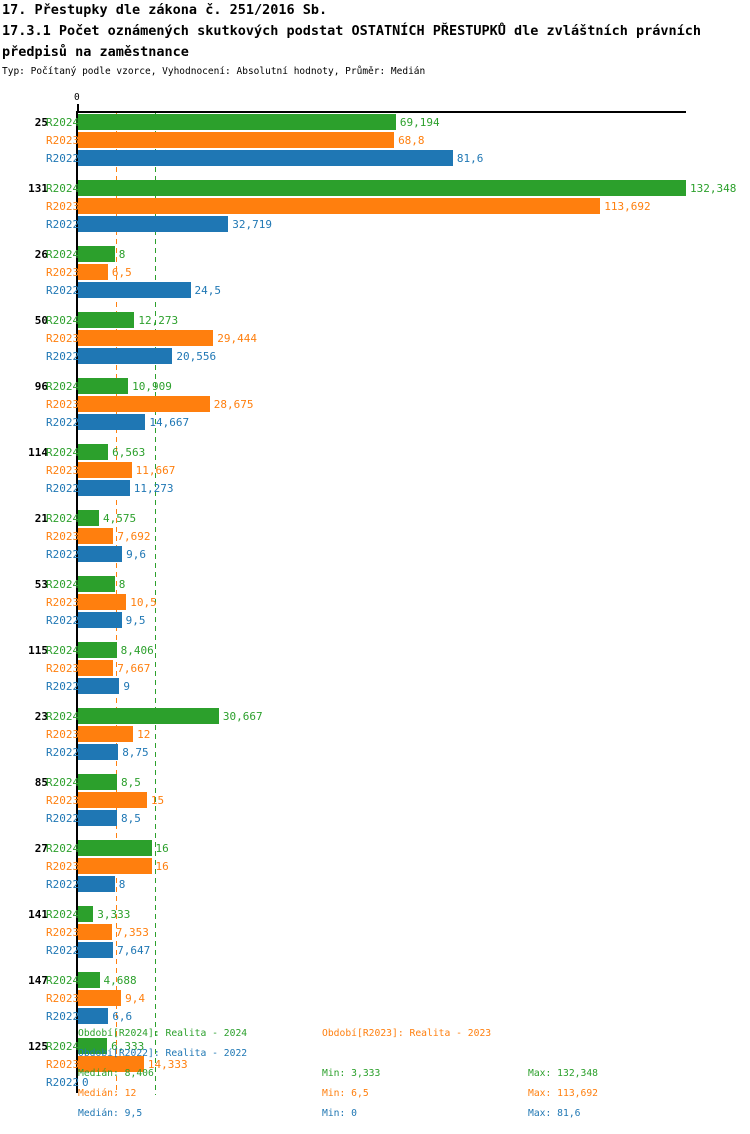 The image size is (750, 1134). What do you see at coordinates (38, 914) in the screenshot?
I see `category-label: 141` at bounding box center [38, 914].